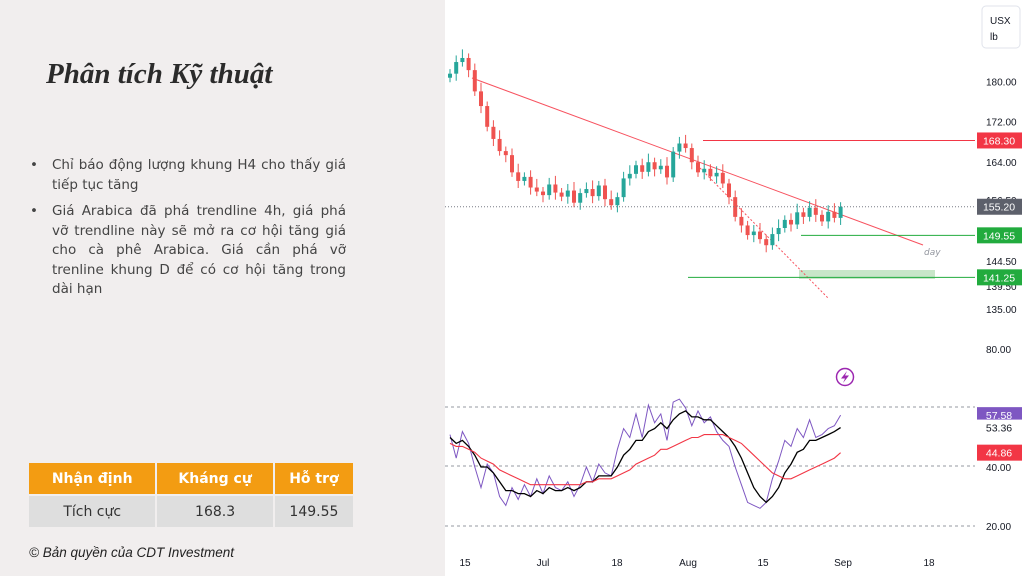 This screenshot has height=576, width=1024. Describe the element at coordinates (688, 563) in the screenshot. I see `time-tick-label: Aug` at that location.